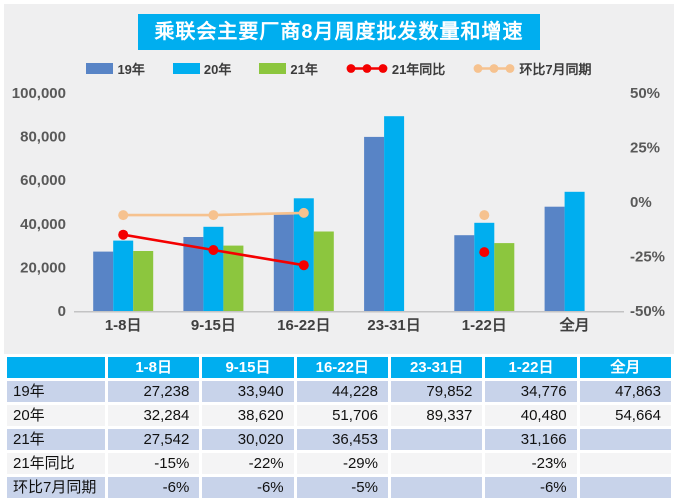 This screenshot has width=678, height=504. What do you see at coordinates (39, 93) in the screenshot?
I see `left-axis-tick-label: 100,000` at bounding box center [39, 93].